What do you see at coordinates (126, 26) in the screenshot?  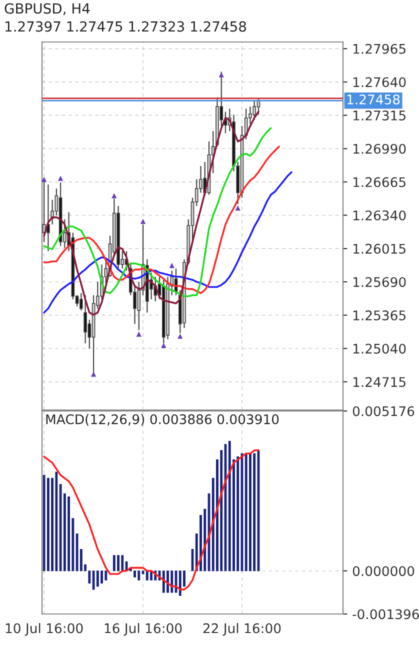 I see `chart-subtitle: 1.27397 1.27475 1.27323 1.27458` at bounding box center [126, 26].